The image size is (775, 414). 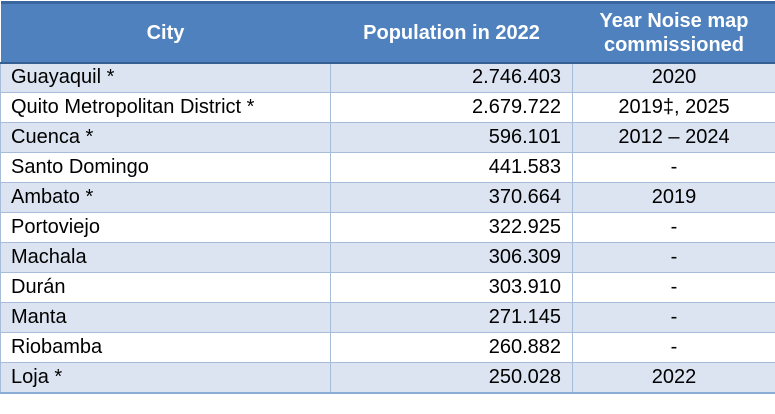 I want to click on population-cell: 441.583, so click(x=451, y=167).